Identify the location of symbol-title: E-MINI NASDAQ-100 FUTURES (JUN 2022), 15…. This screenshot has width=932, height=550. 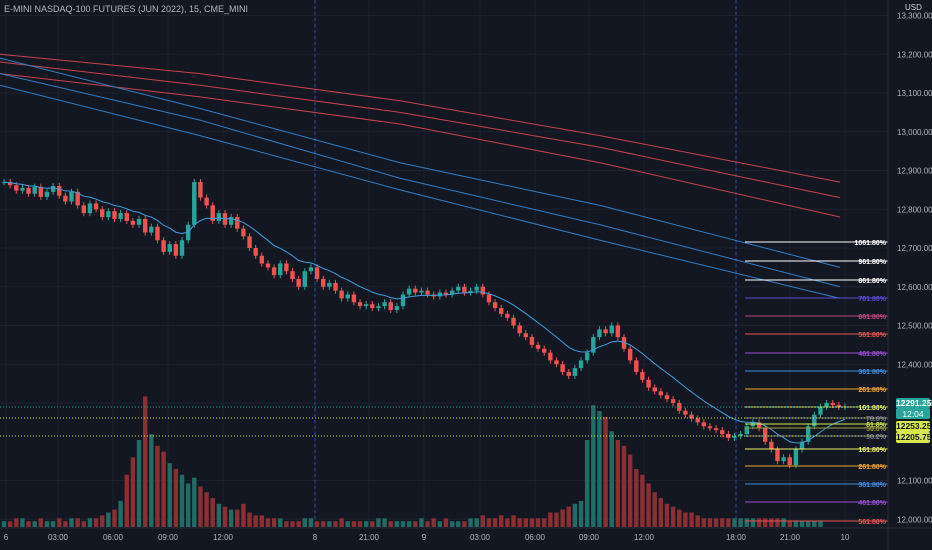
(126, 9).